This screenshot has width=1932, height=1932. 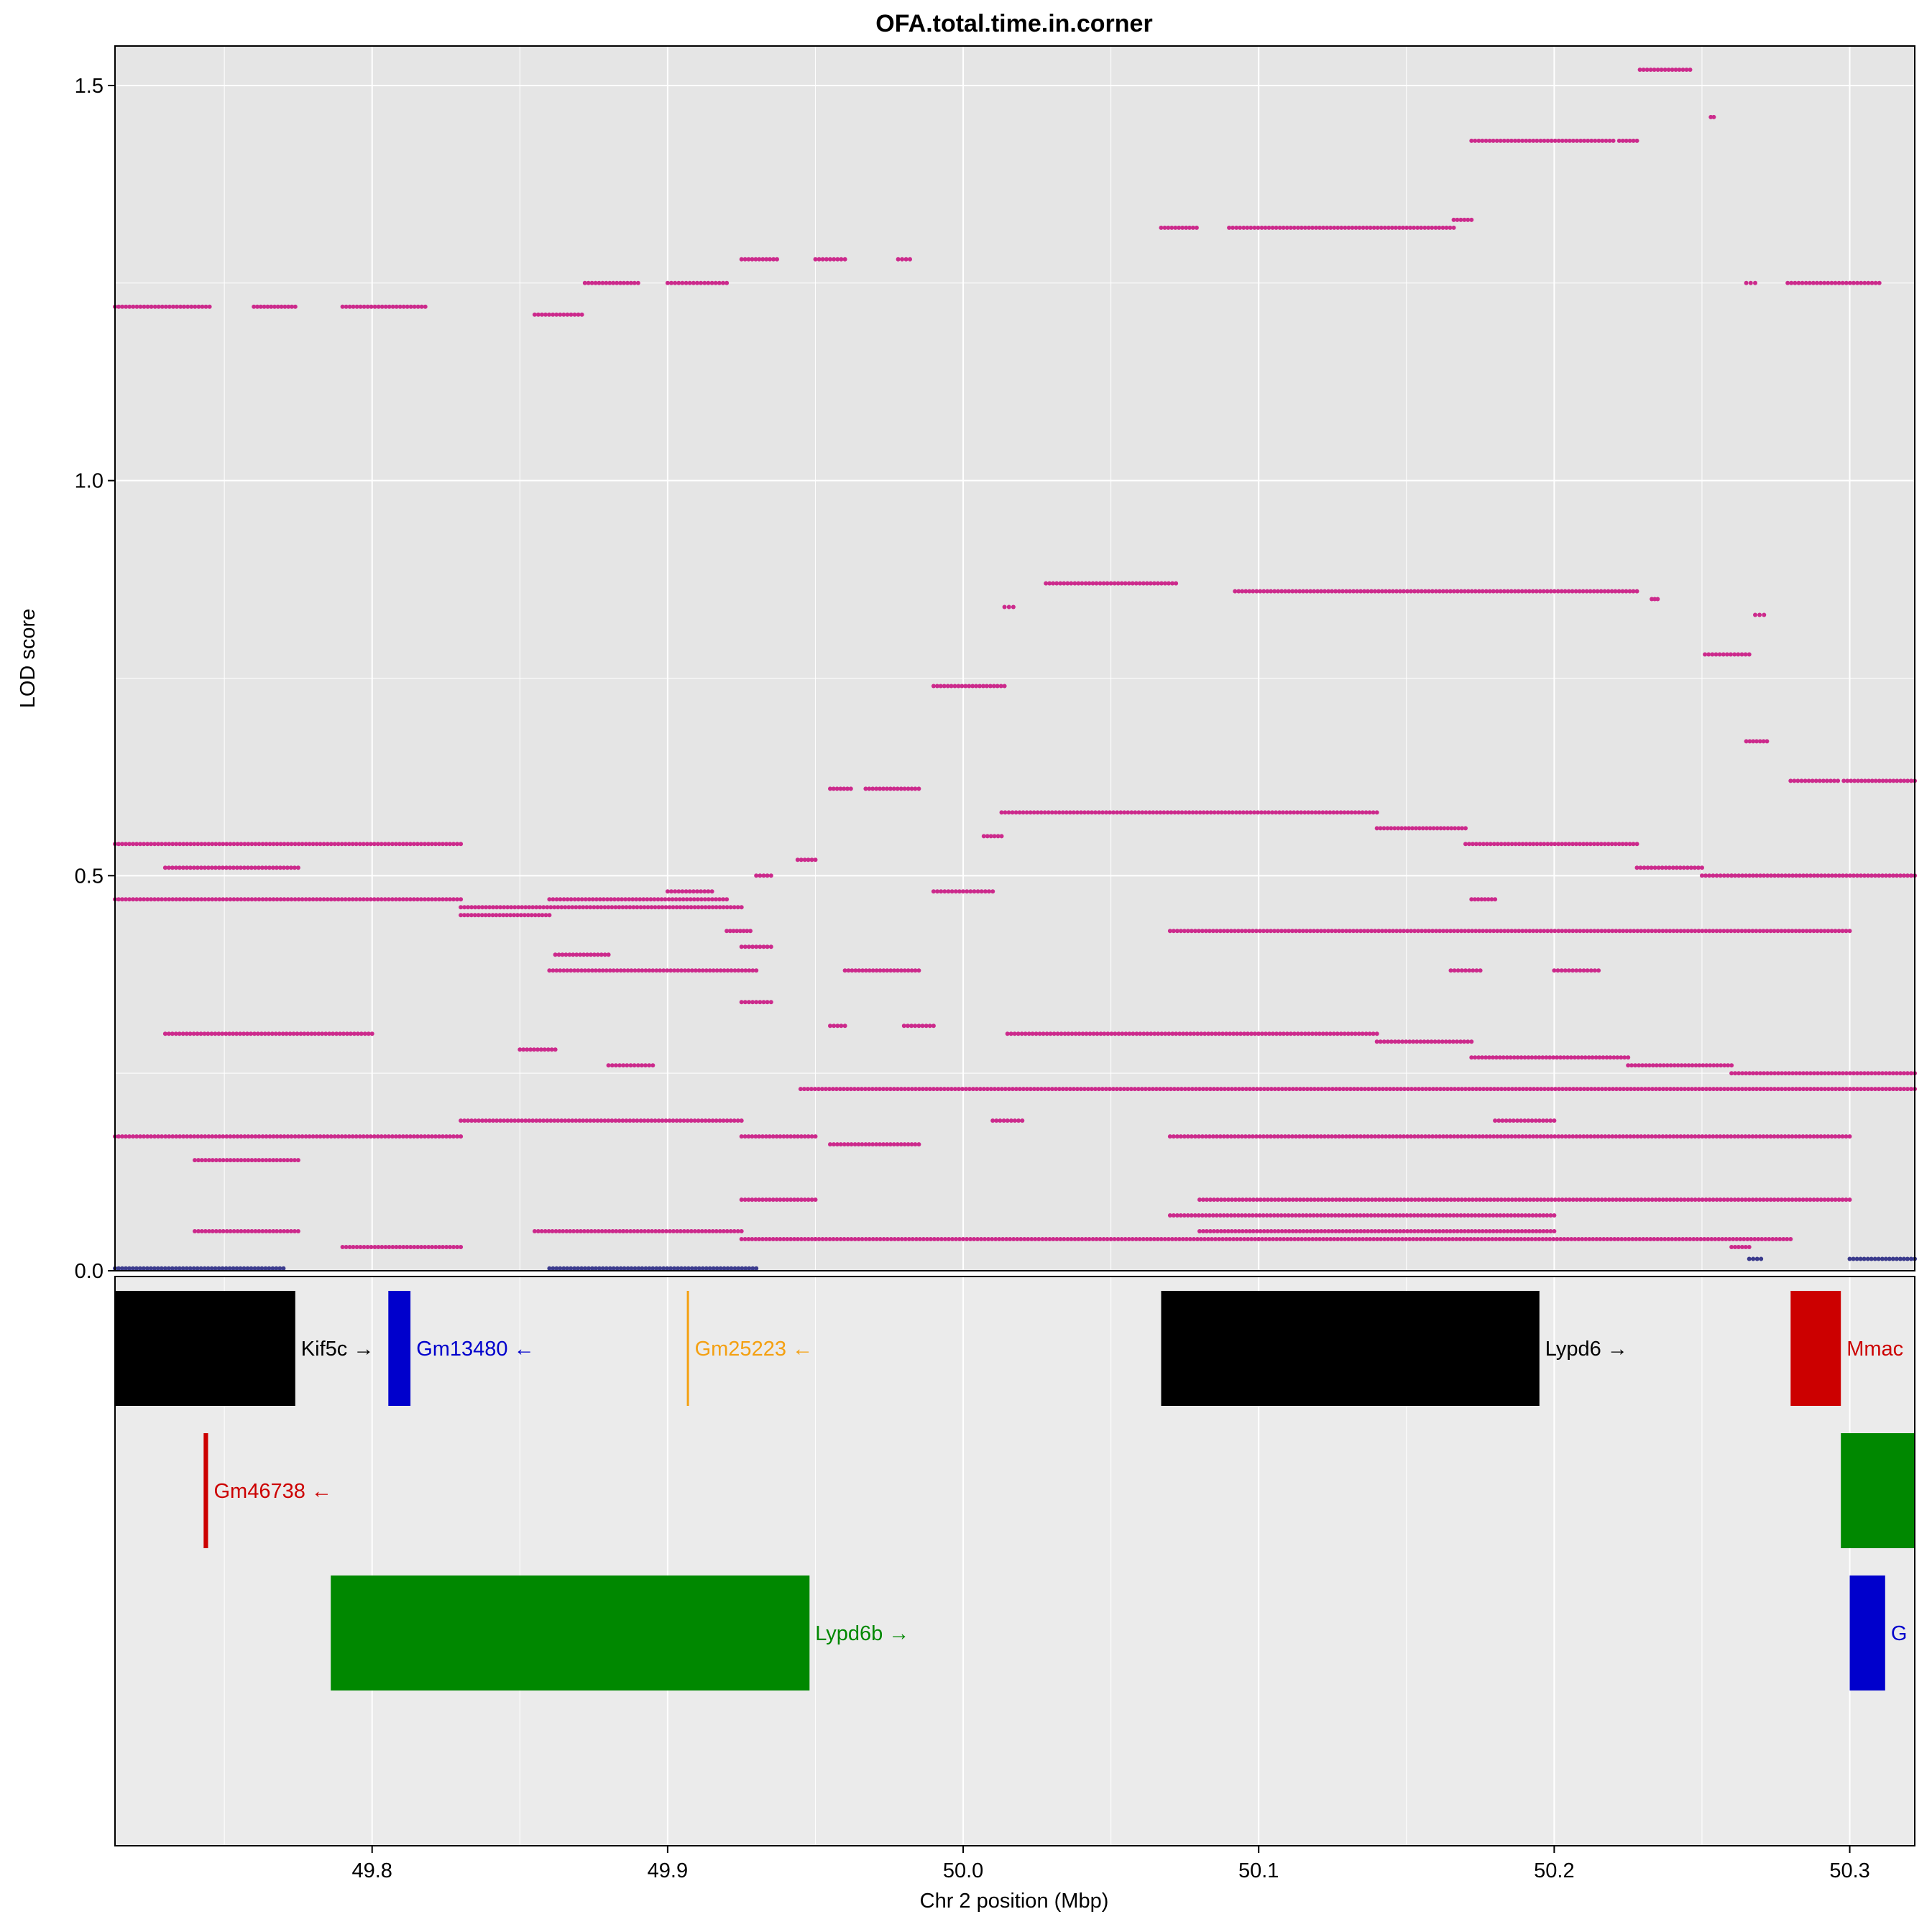 What do you see at coordinates (337, 1349) in the screenshot?
I see `gene-label: Kif5c →` at bounding box center [337, 1349].